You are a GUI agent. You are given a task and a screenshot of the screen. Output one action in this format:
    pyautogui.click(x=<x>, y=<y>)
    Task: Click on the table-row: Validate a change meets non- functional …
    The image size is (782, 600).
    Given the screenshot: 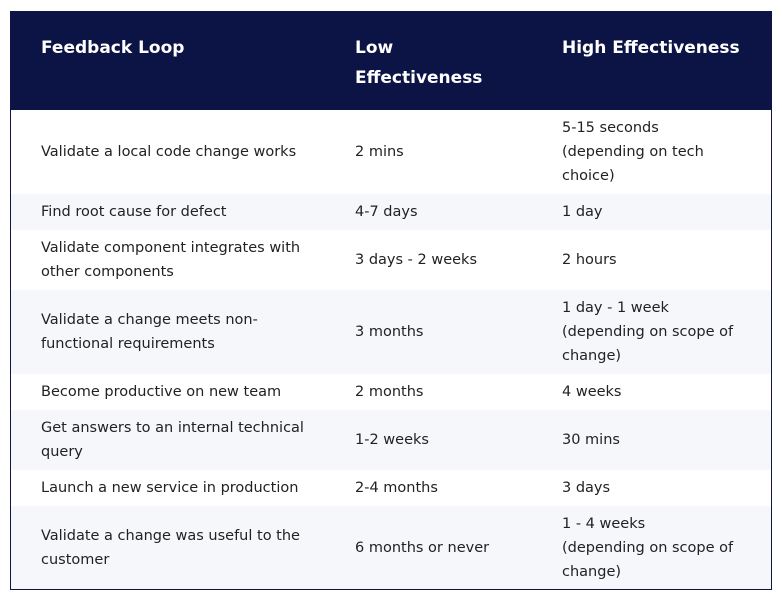 What is the action you would take?
    pyautogui.click(x=391, y=332)
    